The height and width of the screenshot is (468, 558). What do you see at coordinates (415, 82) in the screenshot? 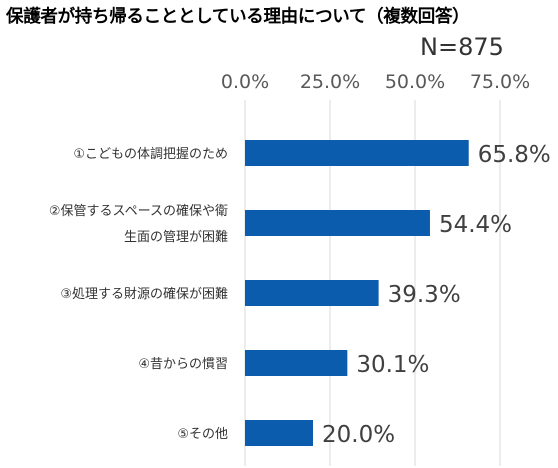
I see `x-tick-label: 50.0%` at bounding box center [415, 82].